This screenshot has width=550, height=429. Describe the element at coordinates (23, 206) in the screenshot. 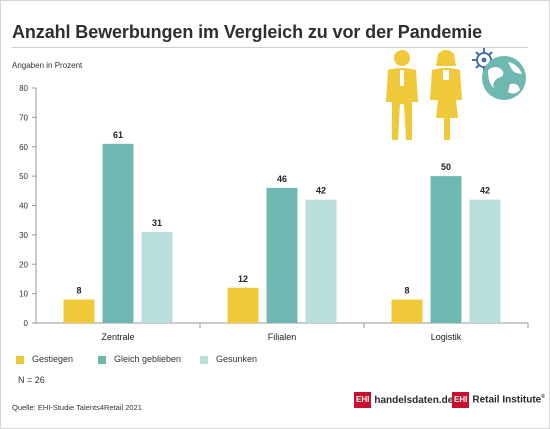

I see `y-tick-label: 40` at that location.